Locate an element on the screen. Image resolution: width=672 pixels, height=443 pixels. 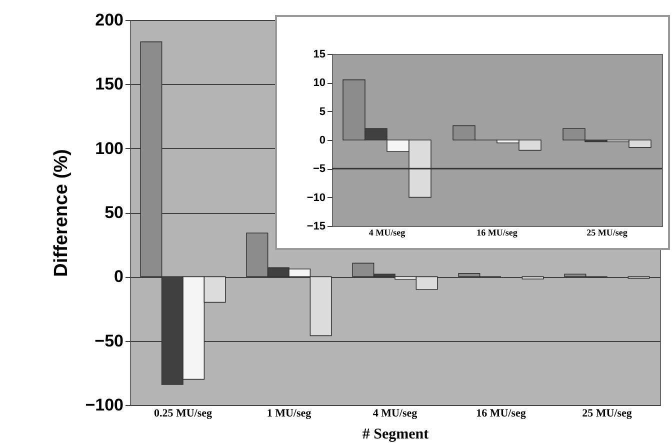
x-axis-title: # Segment is located at coordinates (395, 434).